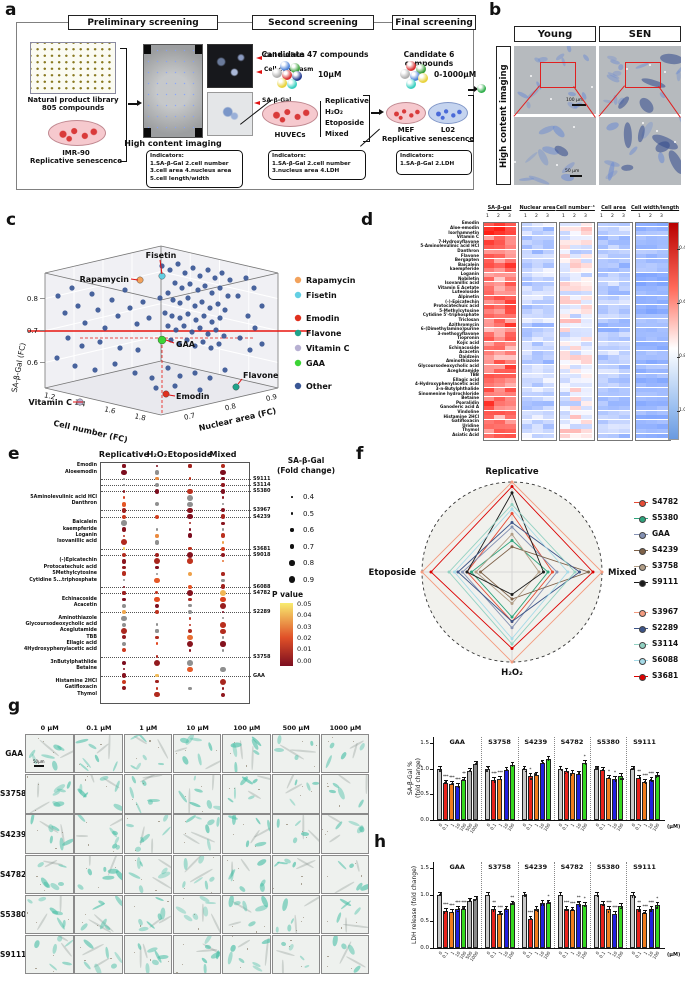 This screenshot has width=685, height=984. Describe the element at coordinates (290, 135) in the screenshot. I see `huvecs-caption: HUVECs` at that location.